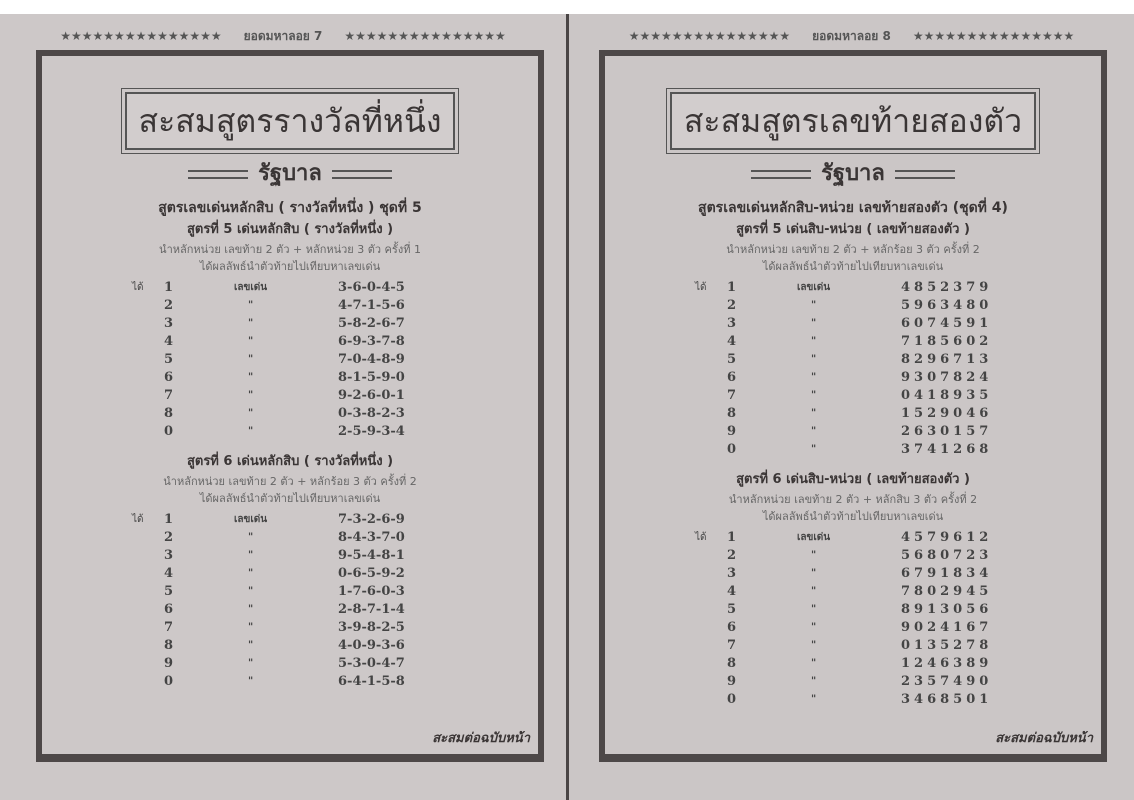 The width and height of the screenshot is (1134, 800). I want to click on table-row: 2 " 5680723, so click(853, 556).